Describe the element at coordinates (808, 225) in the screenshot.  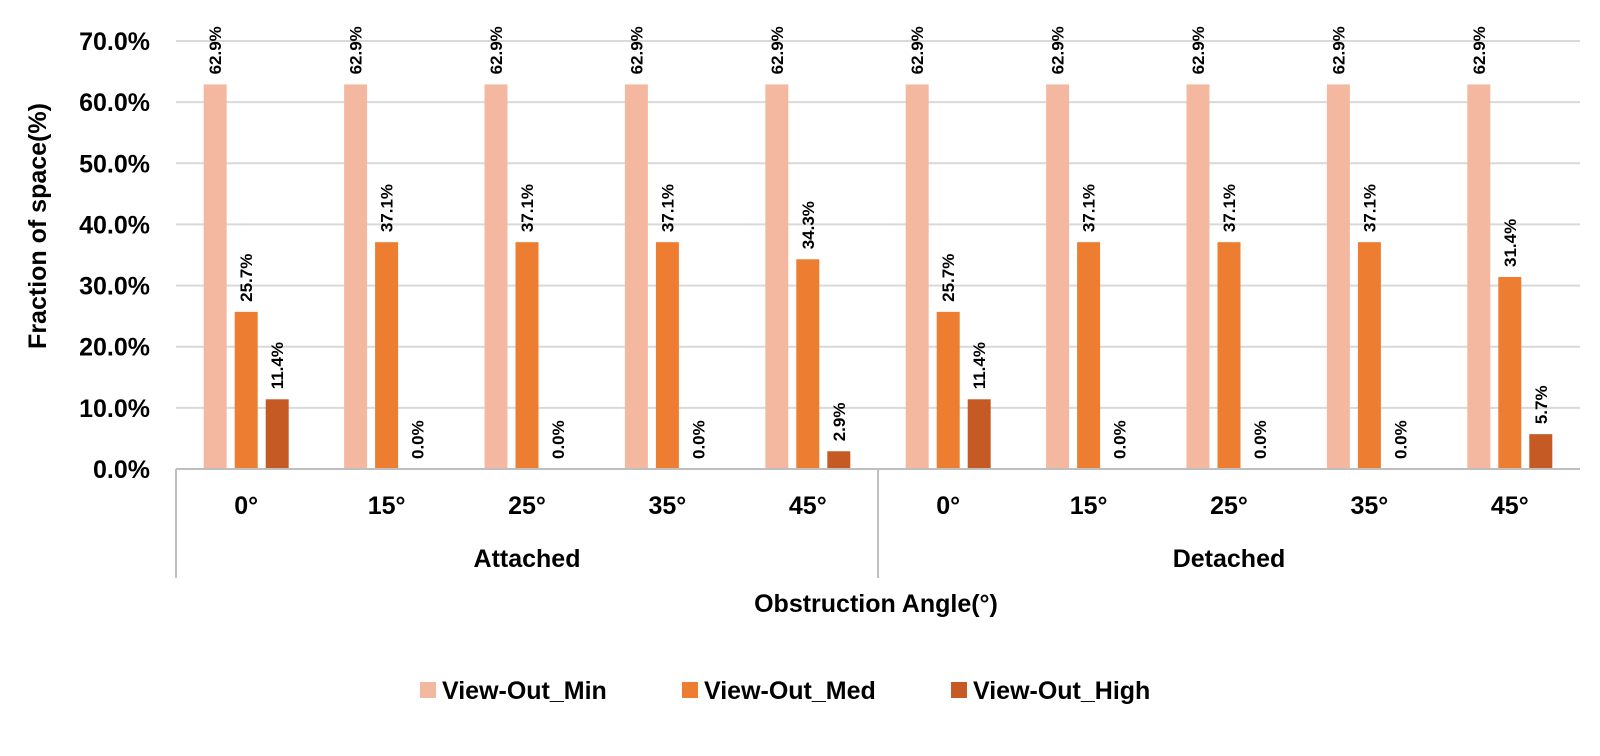
I see `data-label: 34.3%` at that location.